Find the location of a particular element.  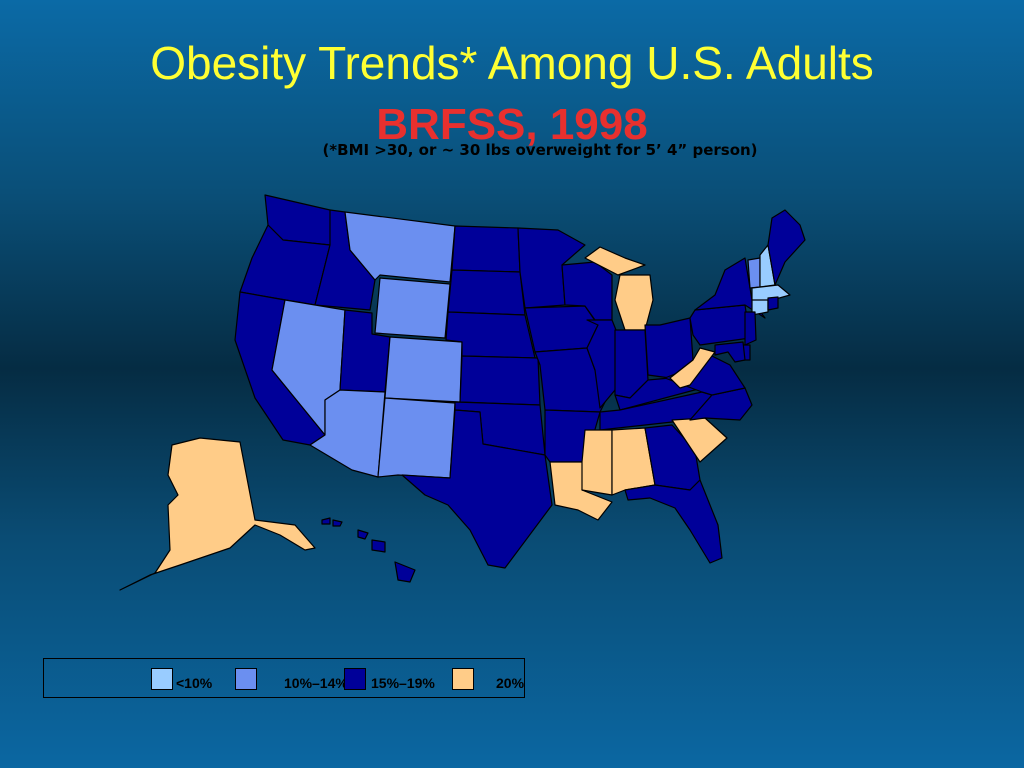

state-illinois is located at coordinates (602, 364).